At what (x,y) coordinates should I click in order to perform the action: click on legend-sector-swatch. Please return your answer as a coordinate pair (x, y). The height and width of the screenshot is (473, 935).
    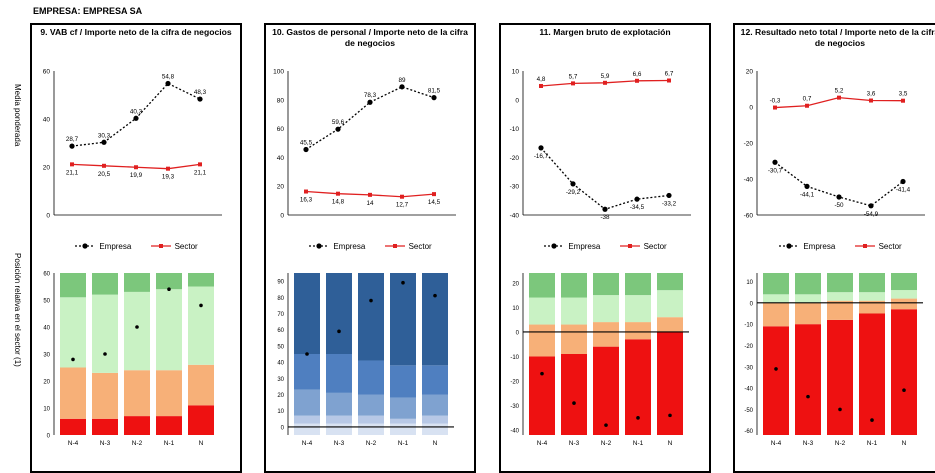
    Looking at the image, I should click on (395, 246).